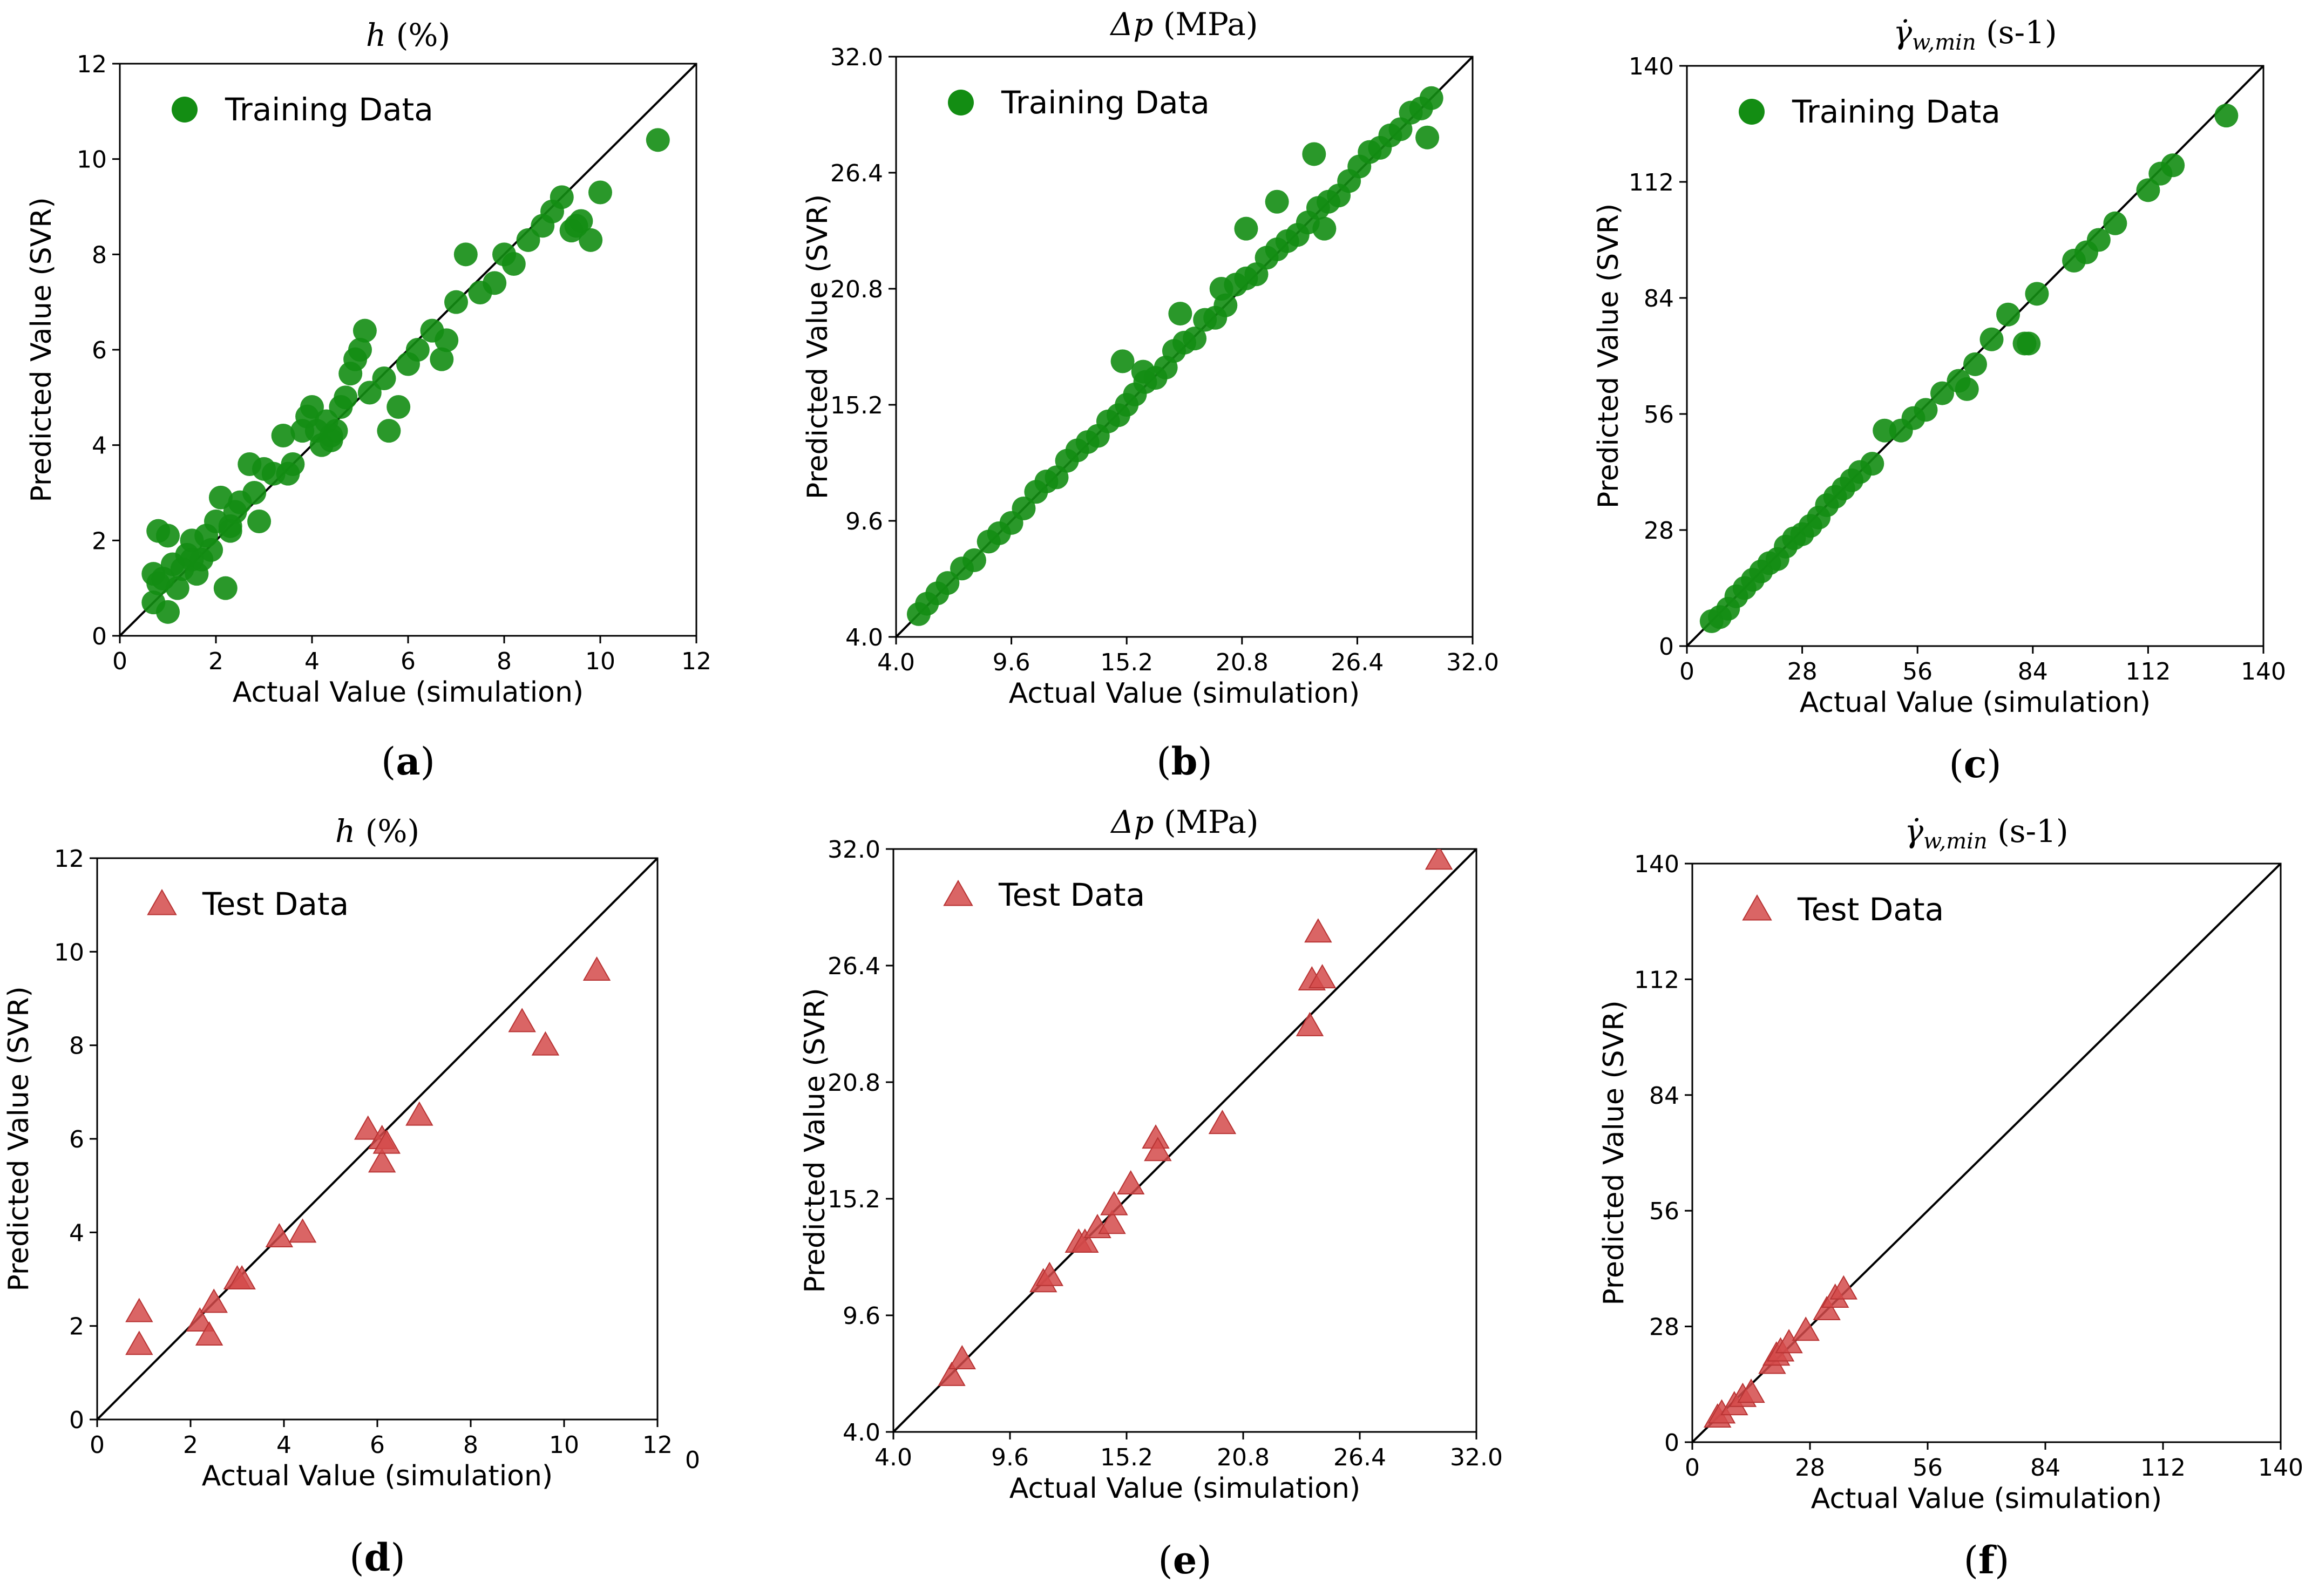  What do you see at coordinates (1126, 662) in the screenshot?
I see `x-tick-label: 15.2` at bounding box center [1126, 662].